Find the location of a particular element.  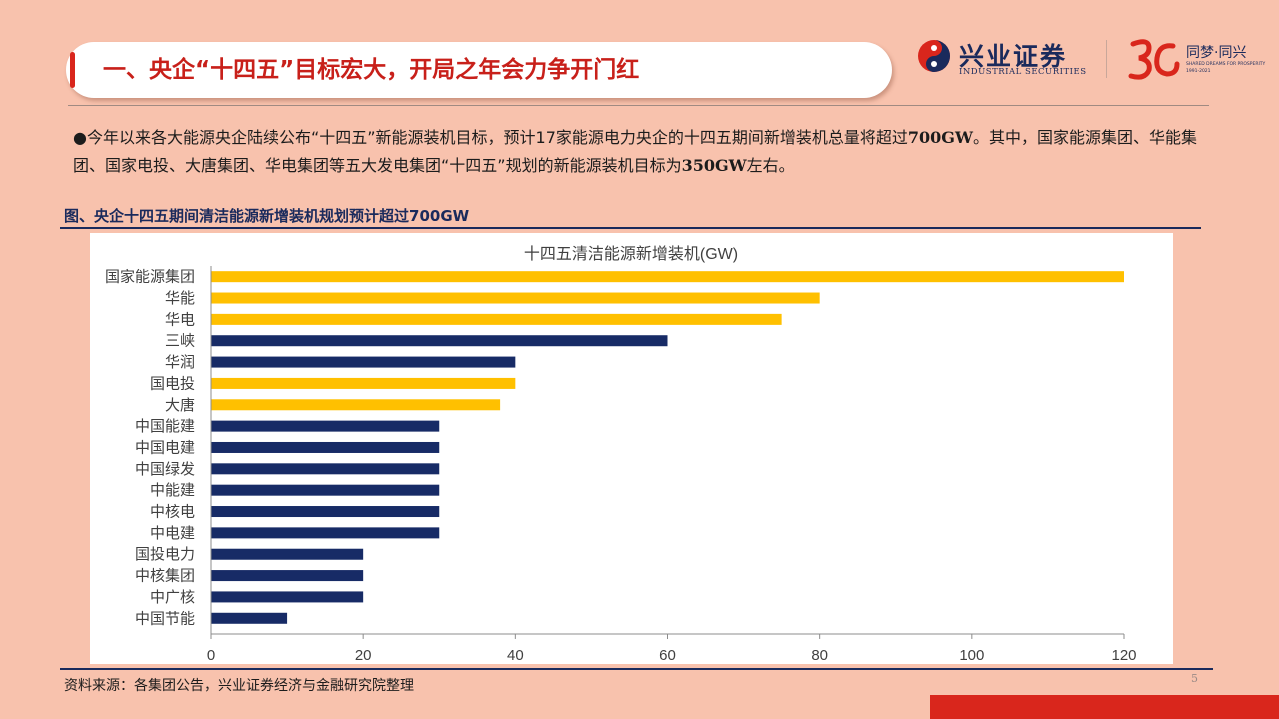

company-logo: 兴业证券 INDUSTRIAL SECURITIES is located at coordinates (1003, 61).